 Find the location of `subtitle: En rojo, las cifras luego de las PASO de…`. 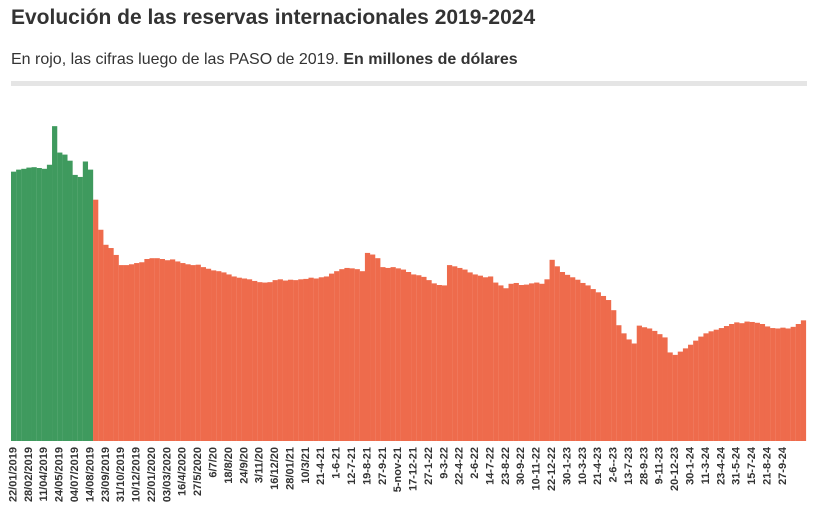

subtitle: En rojo, las cifras luego de las PASO de… is located at coordinates (175, 59).